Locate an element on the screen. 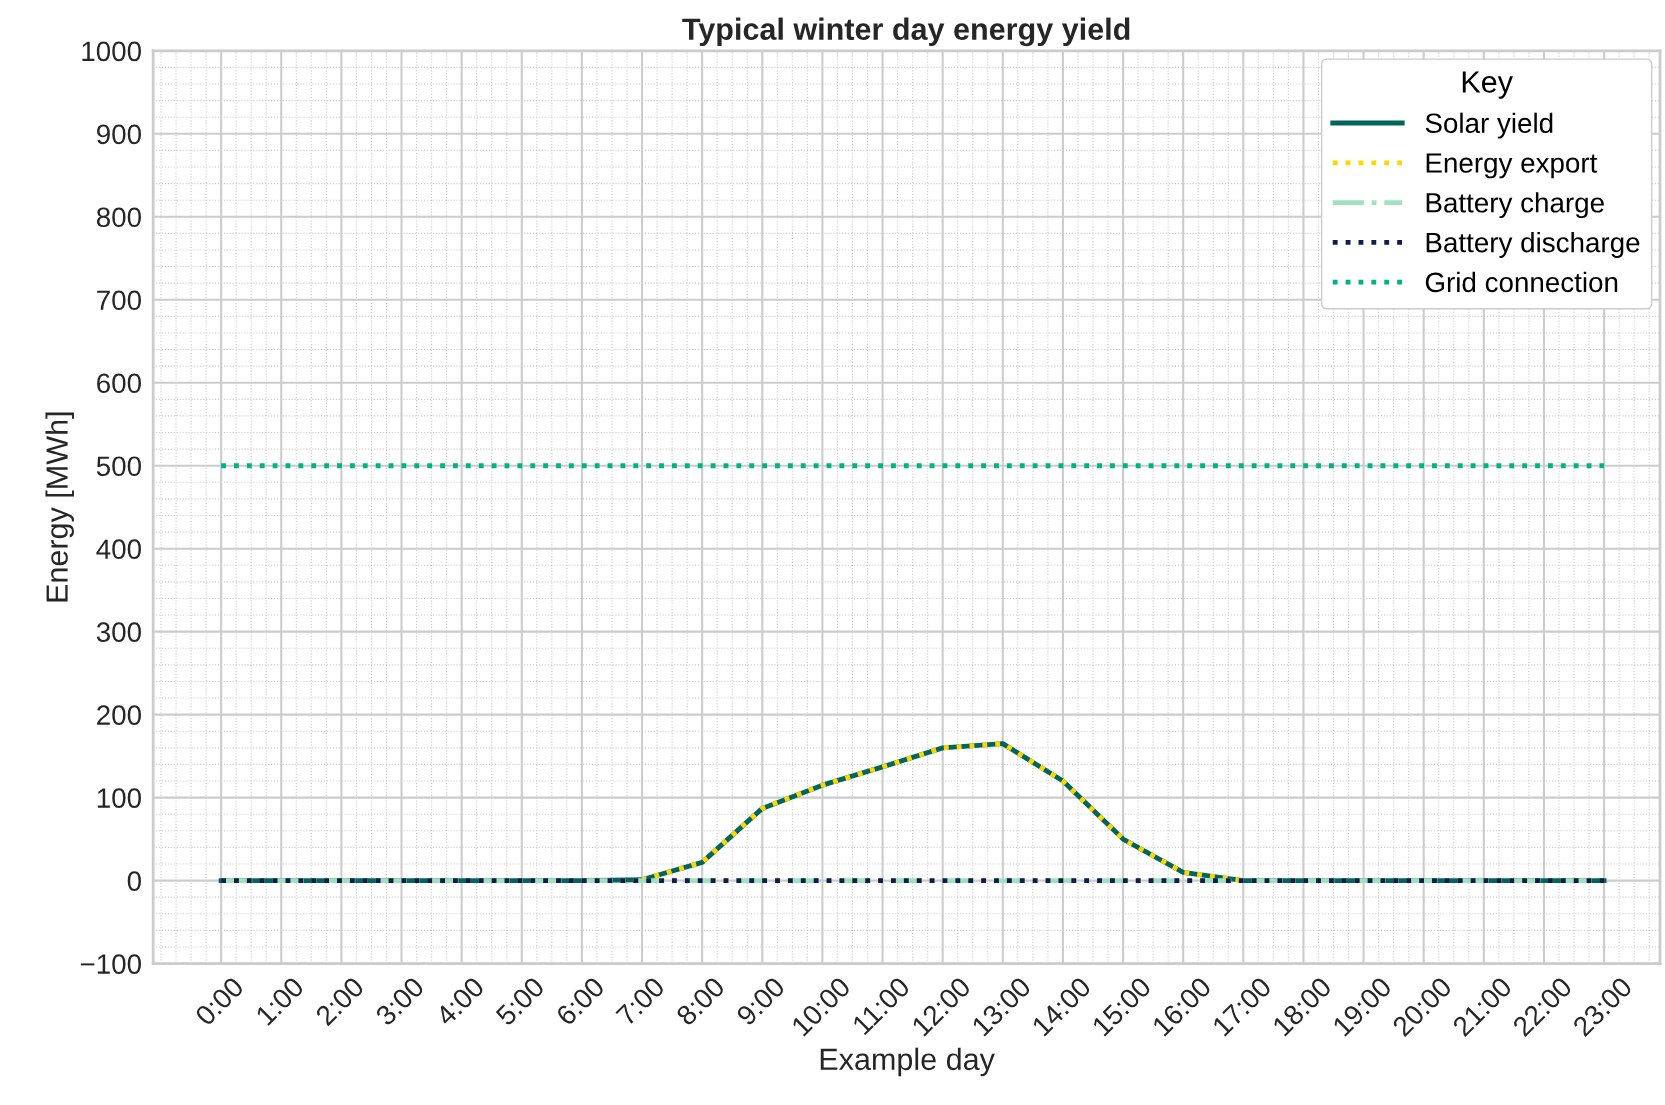 Image resolution: width=1665 pixels, height=1105 pixels. y-tick-label: 800 is located at coordinates (118, 217).